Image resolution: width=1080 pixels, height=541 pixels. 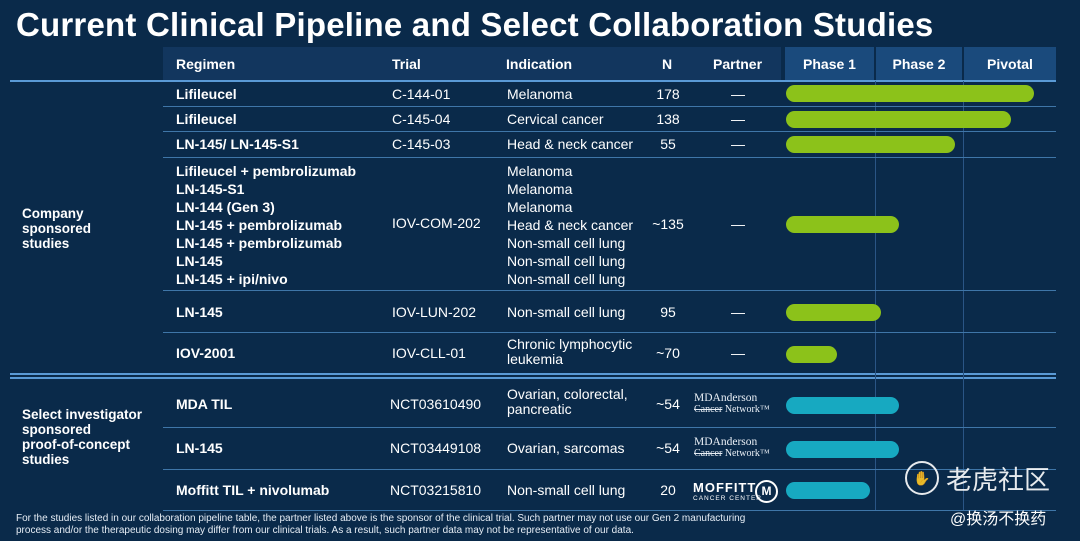 I want to click on header-partner: Partner, so click(x=738, y=64).